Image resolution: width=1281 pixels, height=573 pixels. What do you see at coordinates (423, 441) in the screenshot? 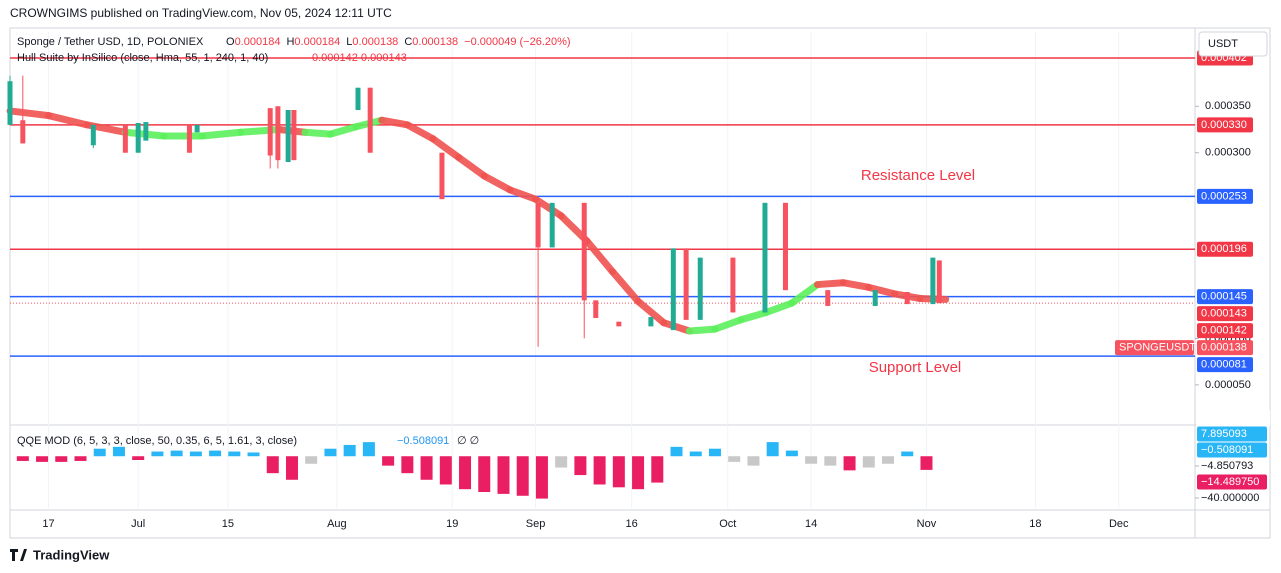
I see `qqe-value: −0.508091` at bounding box center [423, 441].